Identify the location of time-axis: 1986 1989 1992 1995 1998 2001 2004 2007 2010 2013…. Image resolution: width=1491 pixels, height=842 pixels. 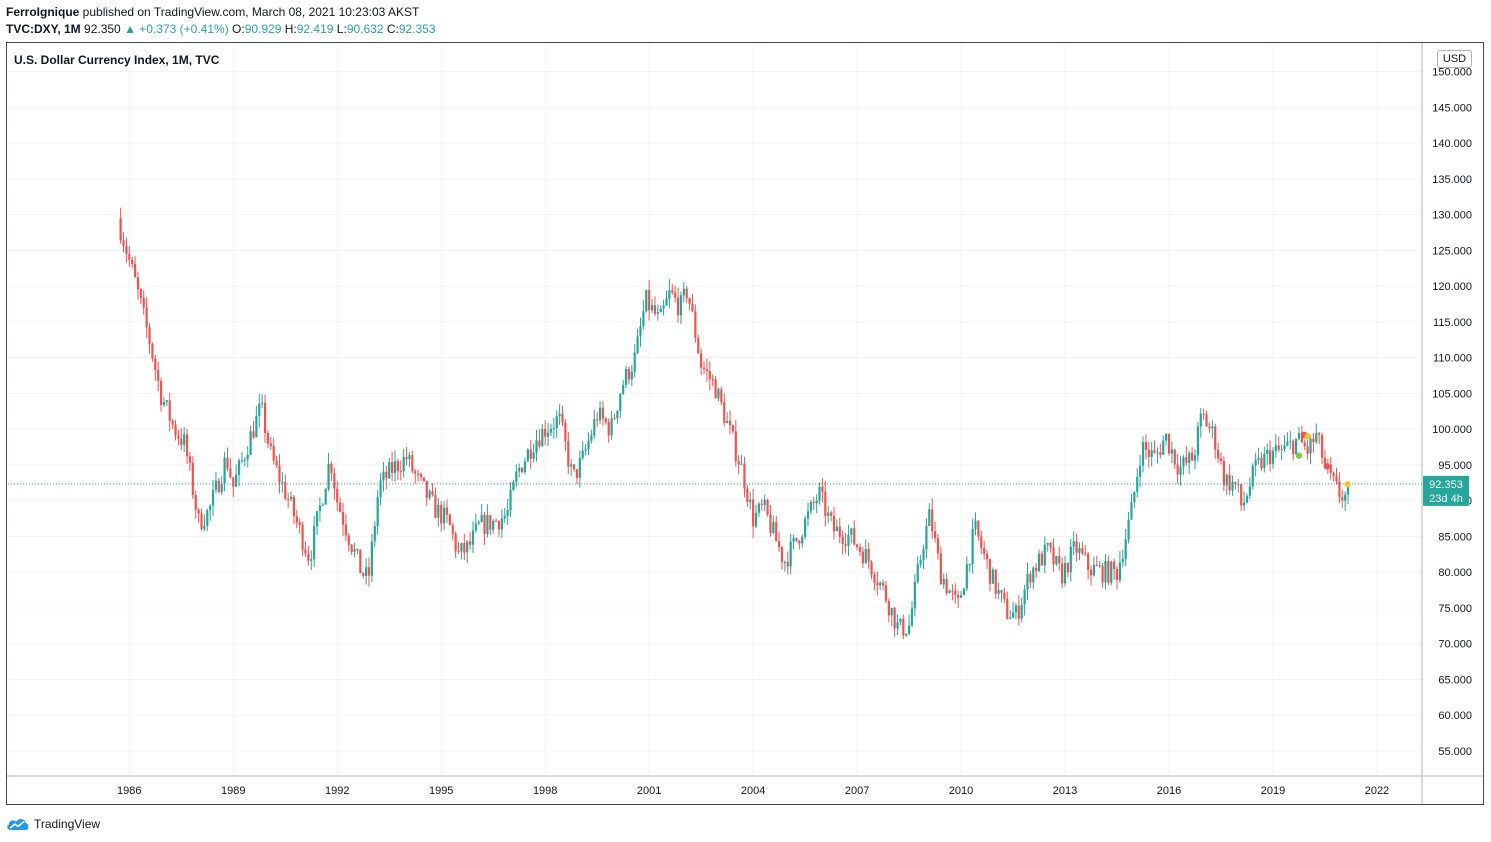
(745, 786).